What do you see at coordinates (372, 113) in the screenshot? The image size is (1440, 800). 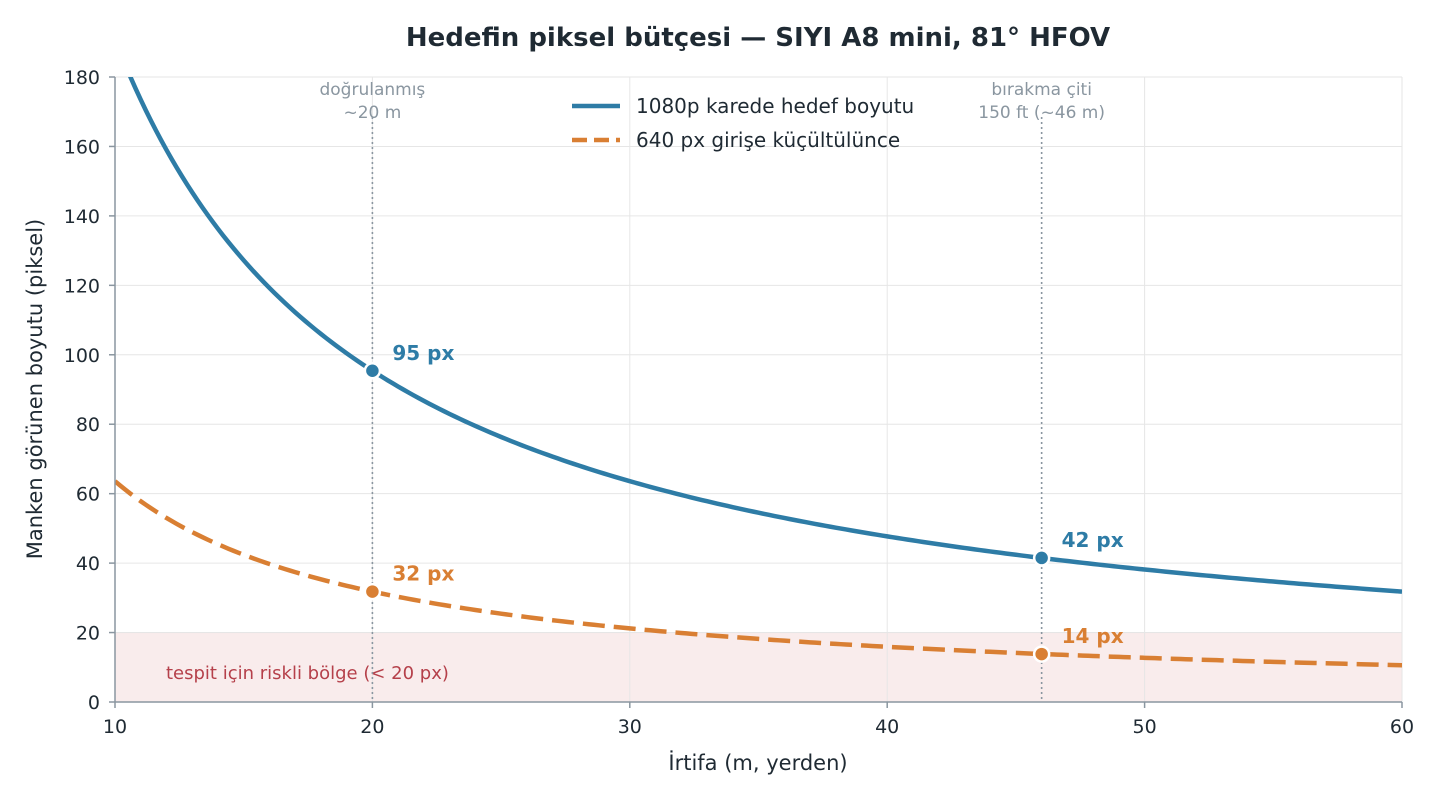 I see `reference-label: ~20 m` at bounding box center [372, 113].